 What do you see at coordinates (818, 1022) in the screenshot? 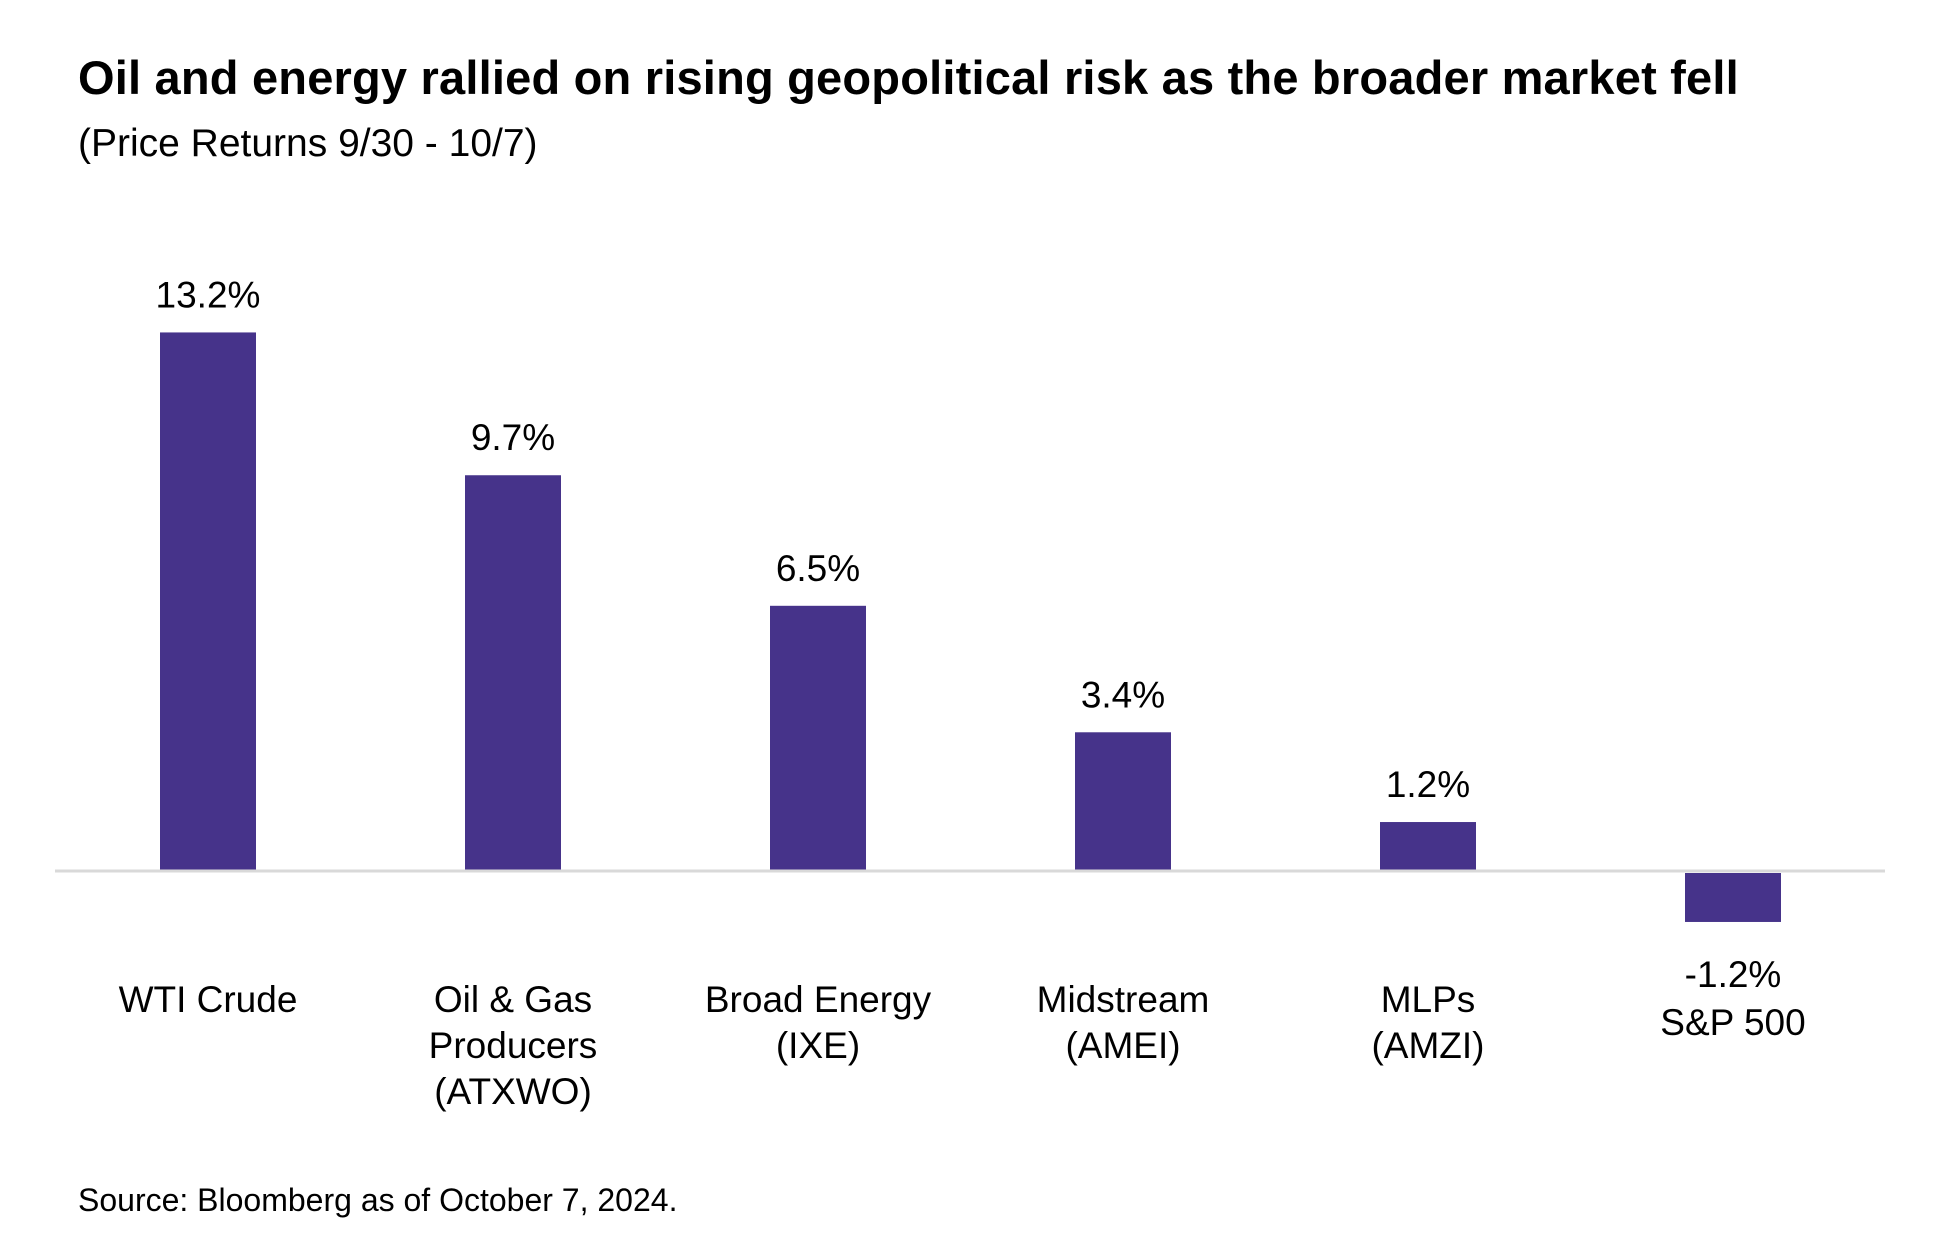
I see `category-label: Broad Energy (IXE)` at bounding box center [818, 1022].